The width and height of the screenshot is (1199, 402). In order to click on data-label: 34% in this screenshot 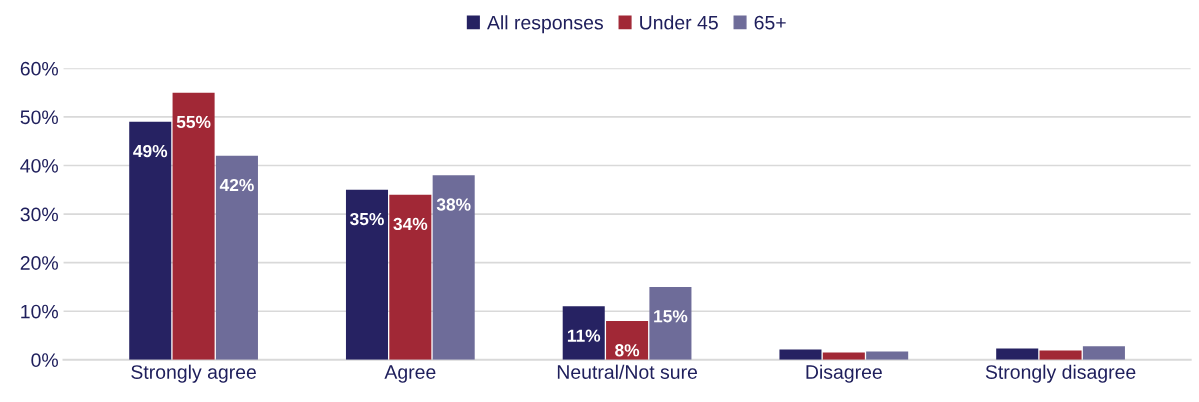, I will do `click(410, 224)`.